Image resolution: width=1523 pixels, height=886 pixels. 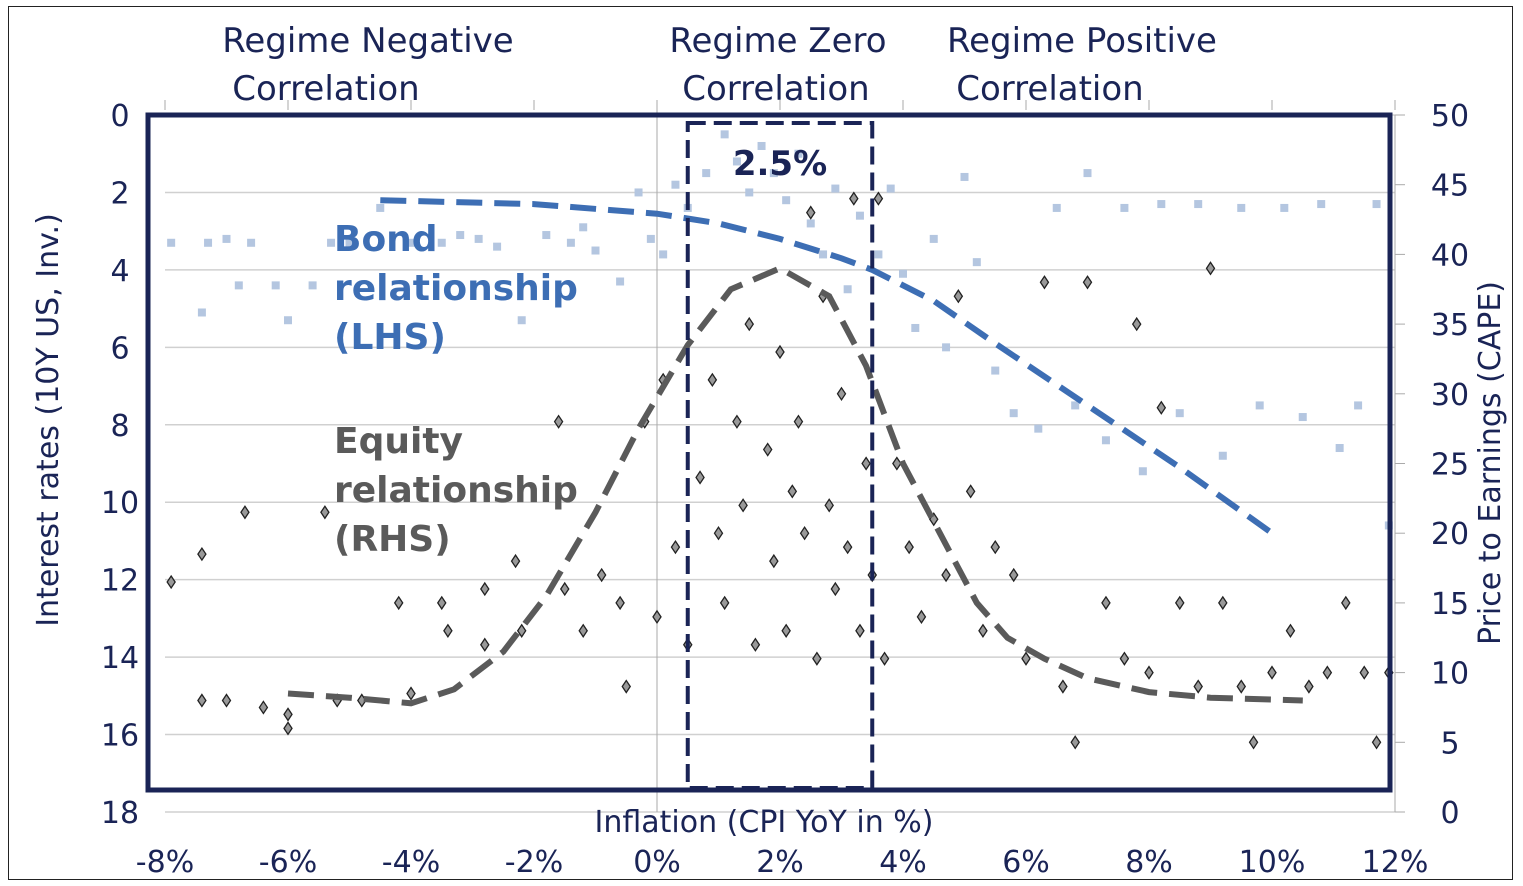 I want to click on x-tick-label: -4%, so click(x=411, y=862).